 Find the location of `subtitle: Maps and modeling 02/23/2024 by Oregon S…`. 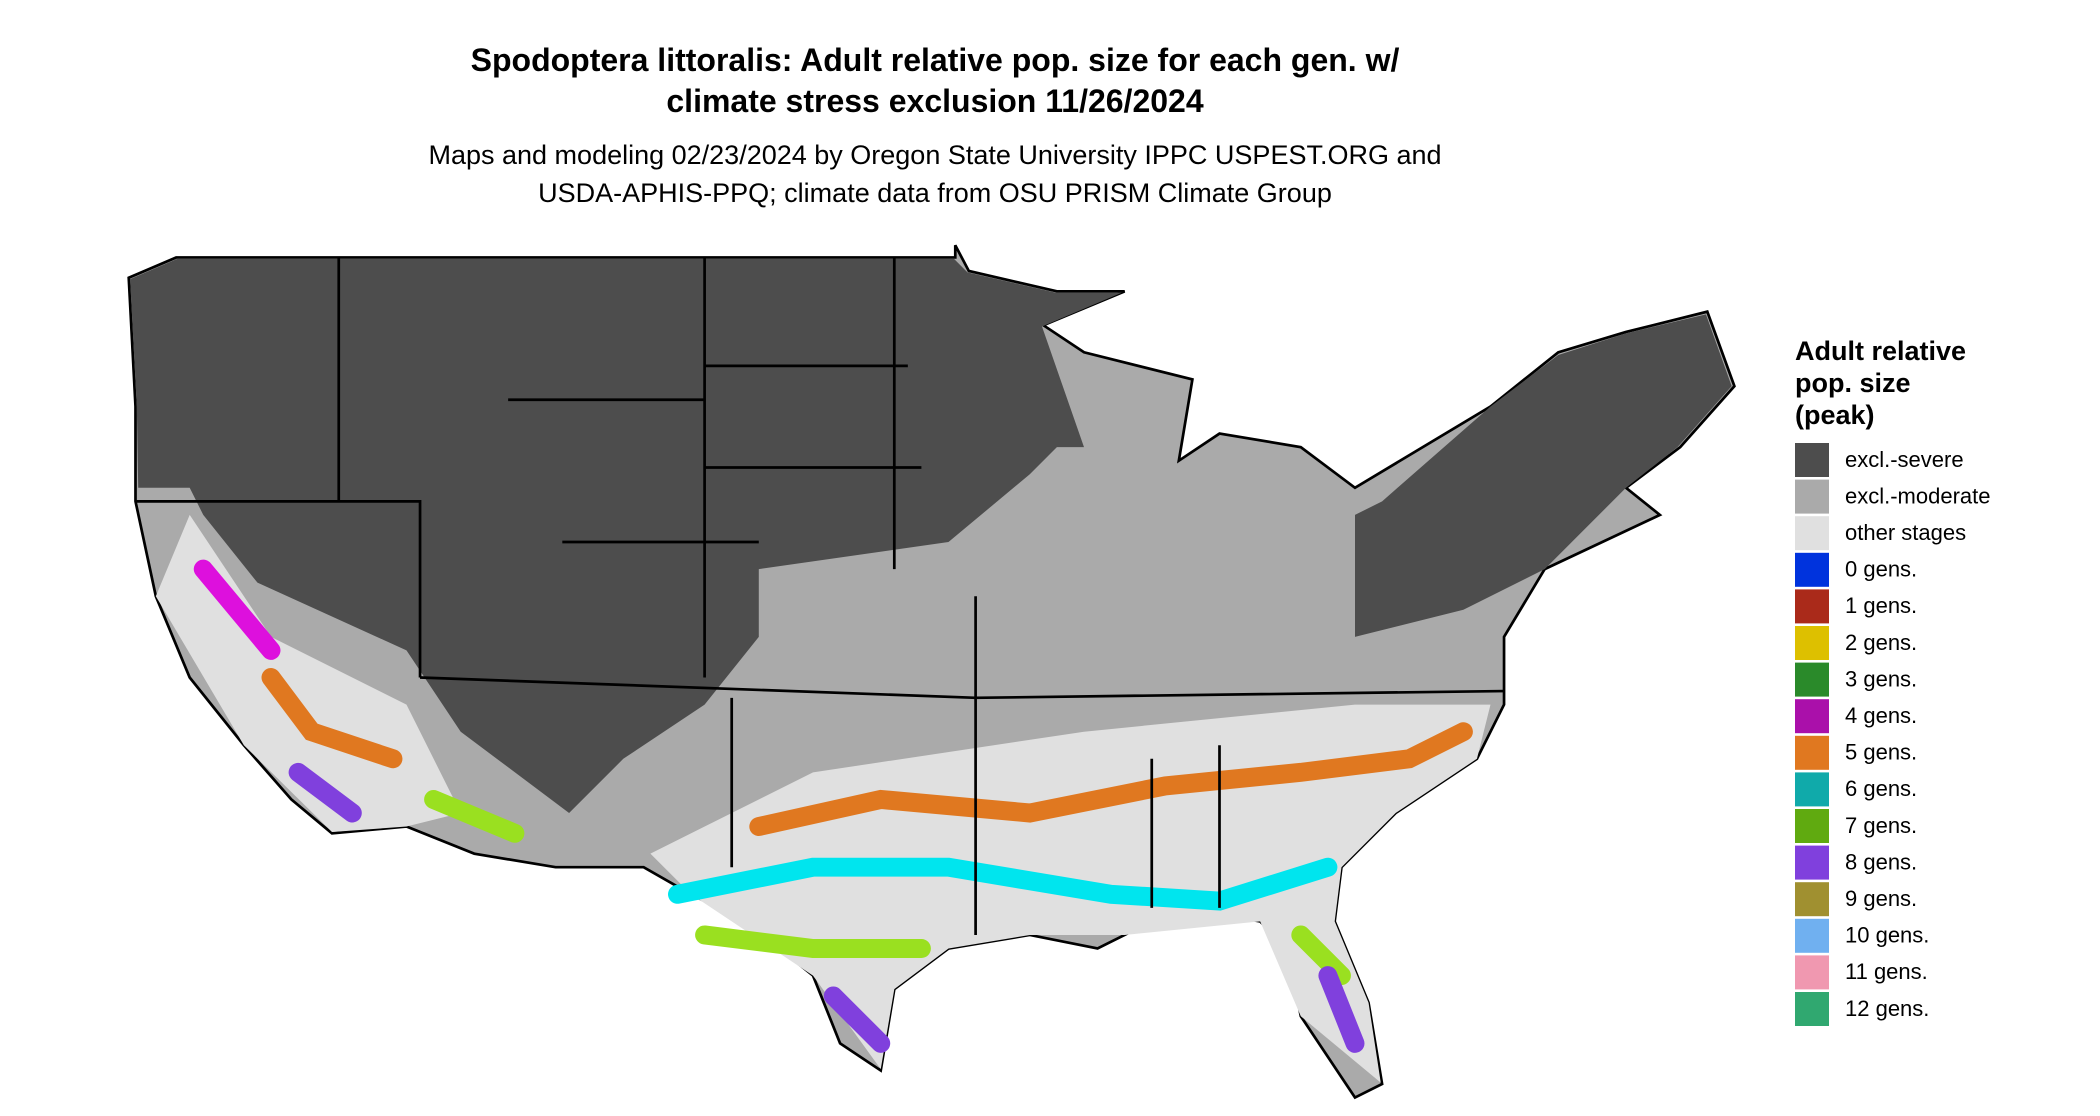

subtitle: Maps and modeling 02/23/2024 by Oregon S… is located at coordinates (934, 155).